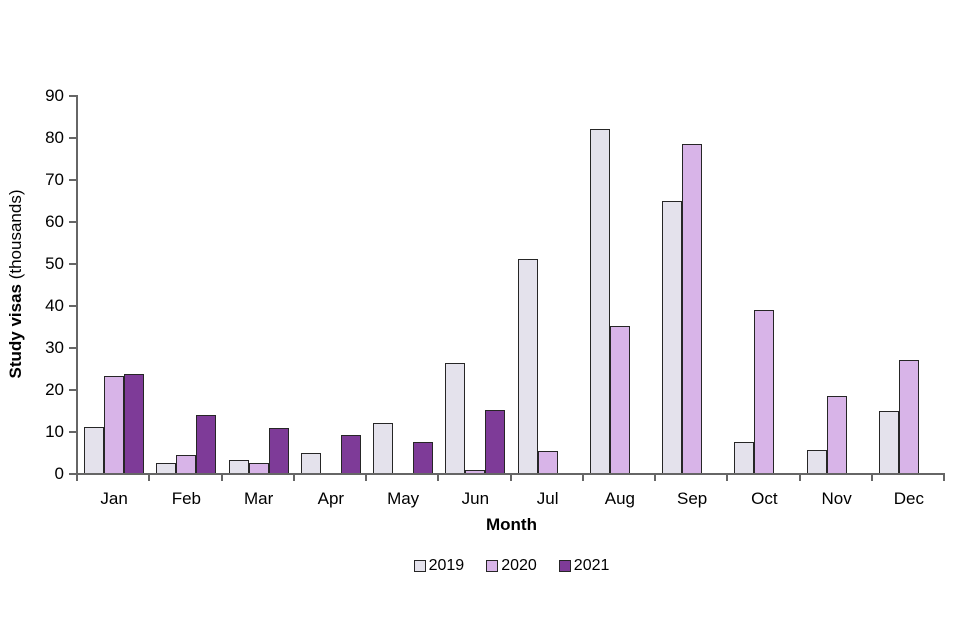 The height and width of the screenshot is (640, 960). Describe the element at coordinates (446, 565) in the screenshot. I see `legend-label-2019: 2019` at that location.